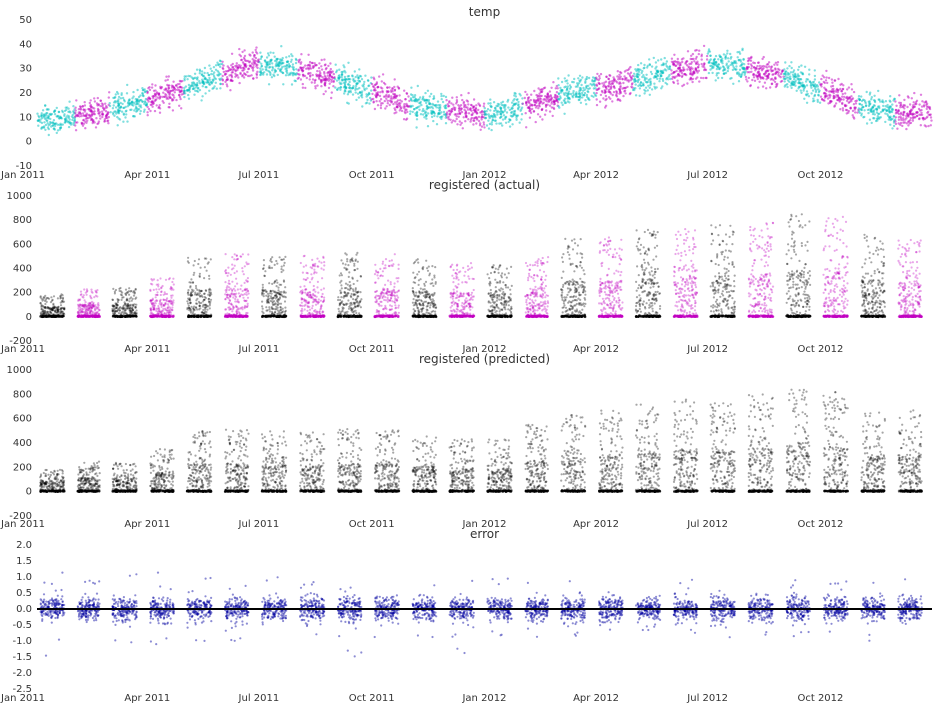 Image resolution: width=939 pixels, height=719 pixels. I want to click on y-tick-label: 50, so click(25, 20).